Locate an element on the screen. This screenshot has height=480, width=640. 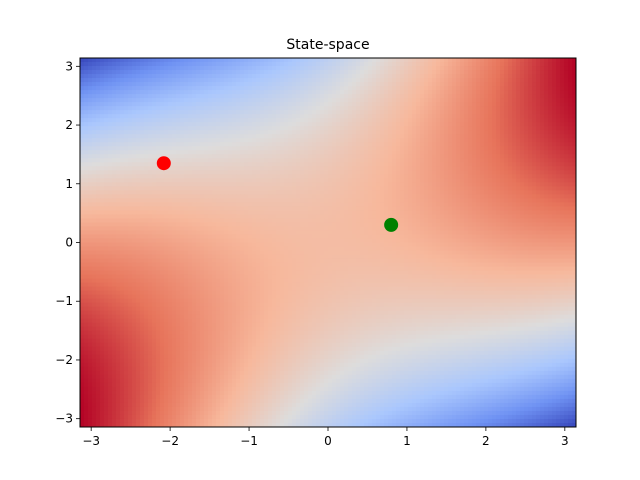
chart-title: State-space is located at coordinates (327, 45).